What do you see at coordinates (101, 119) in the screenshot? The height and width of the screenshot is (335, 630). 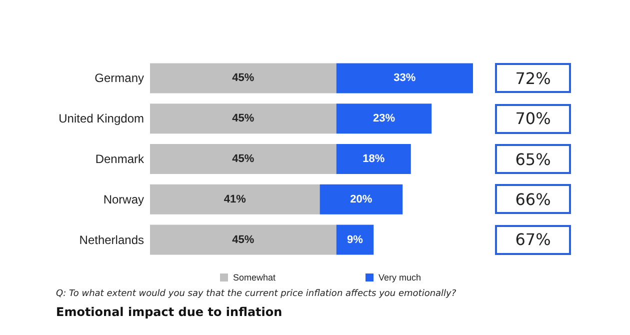 I see `y-tick-label: United Kingdom` at bounding box center [101, 119].